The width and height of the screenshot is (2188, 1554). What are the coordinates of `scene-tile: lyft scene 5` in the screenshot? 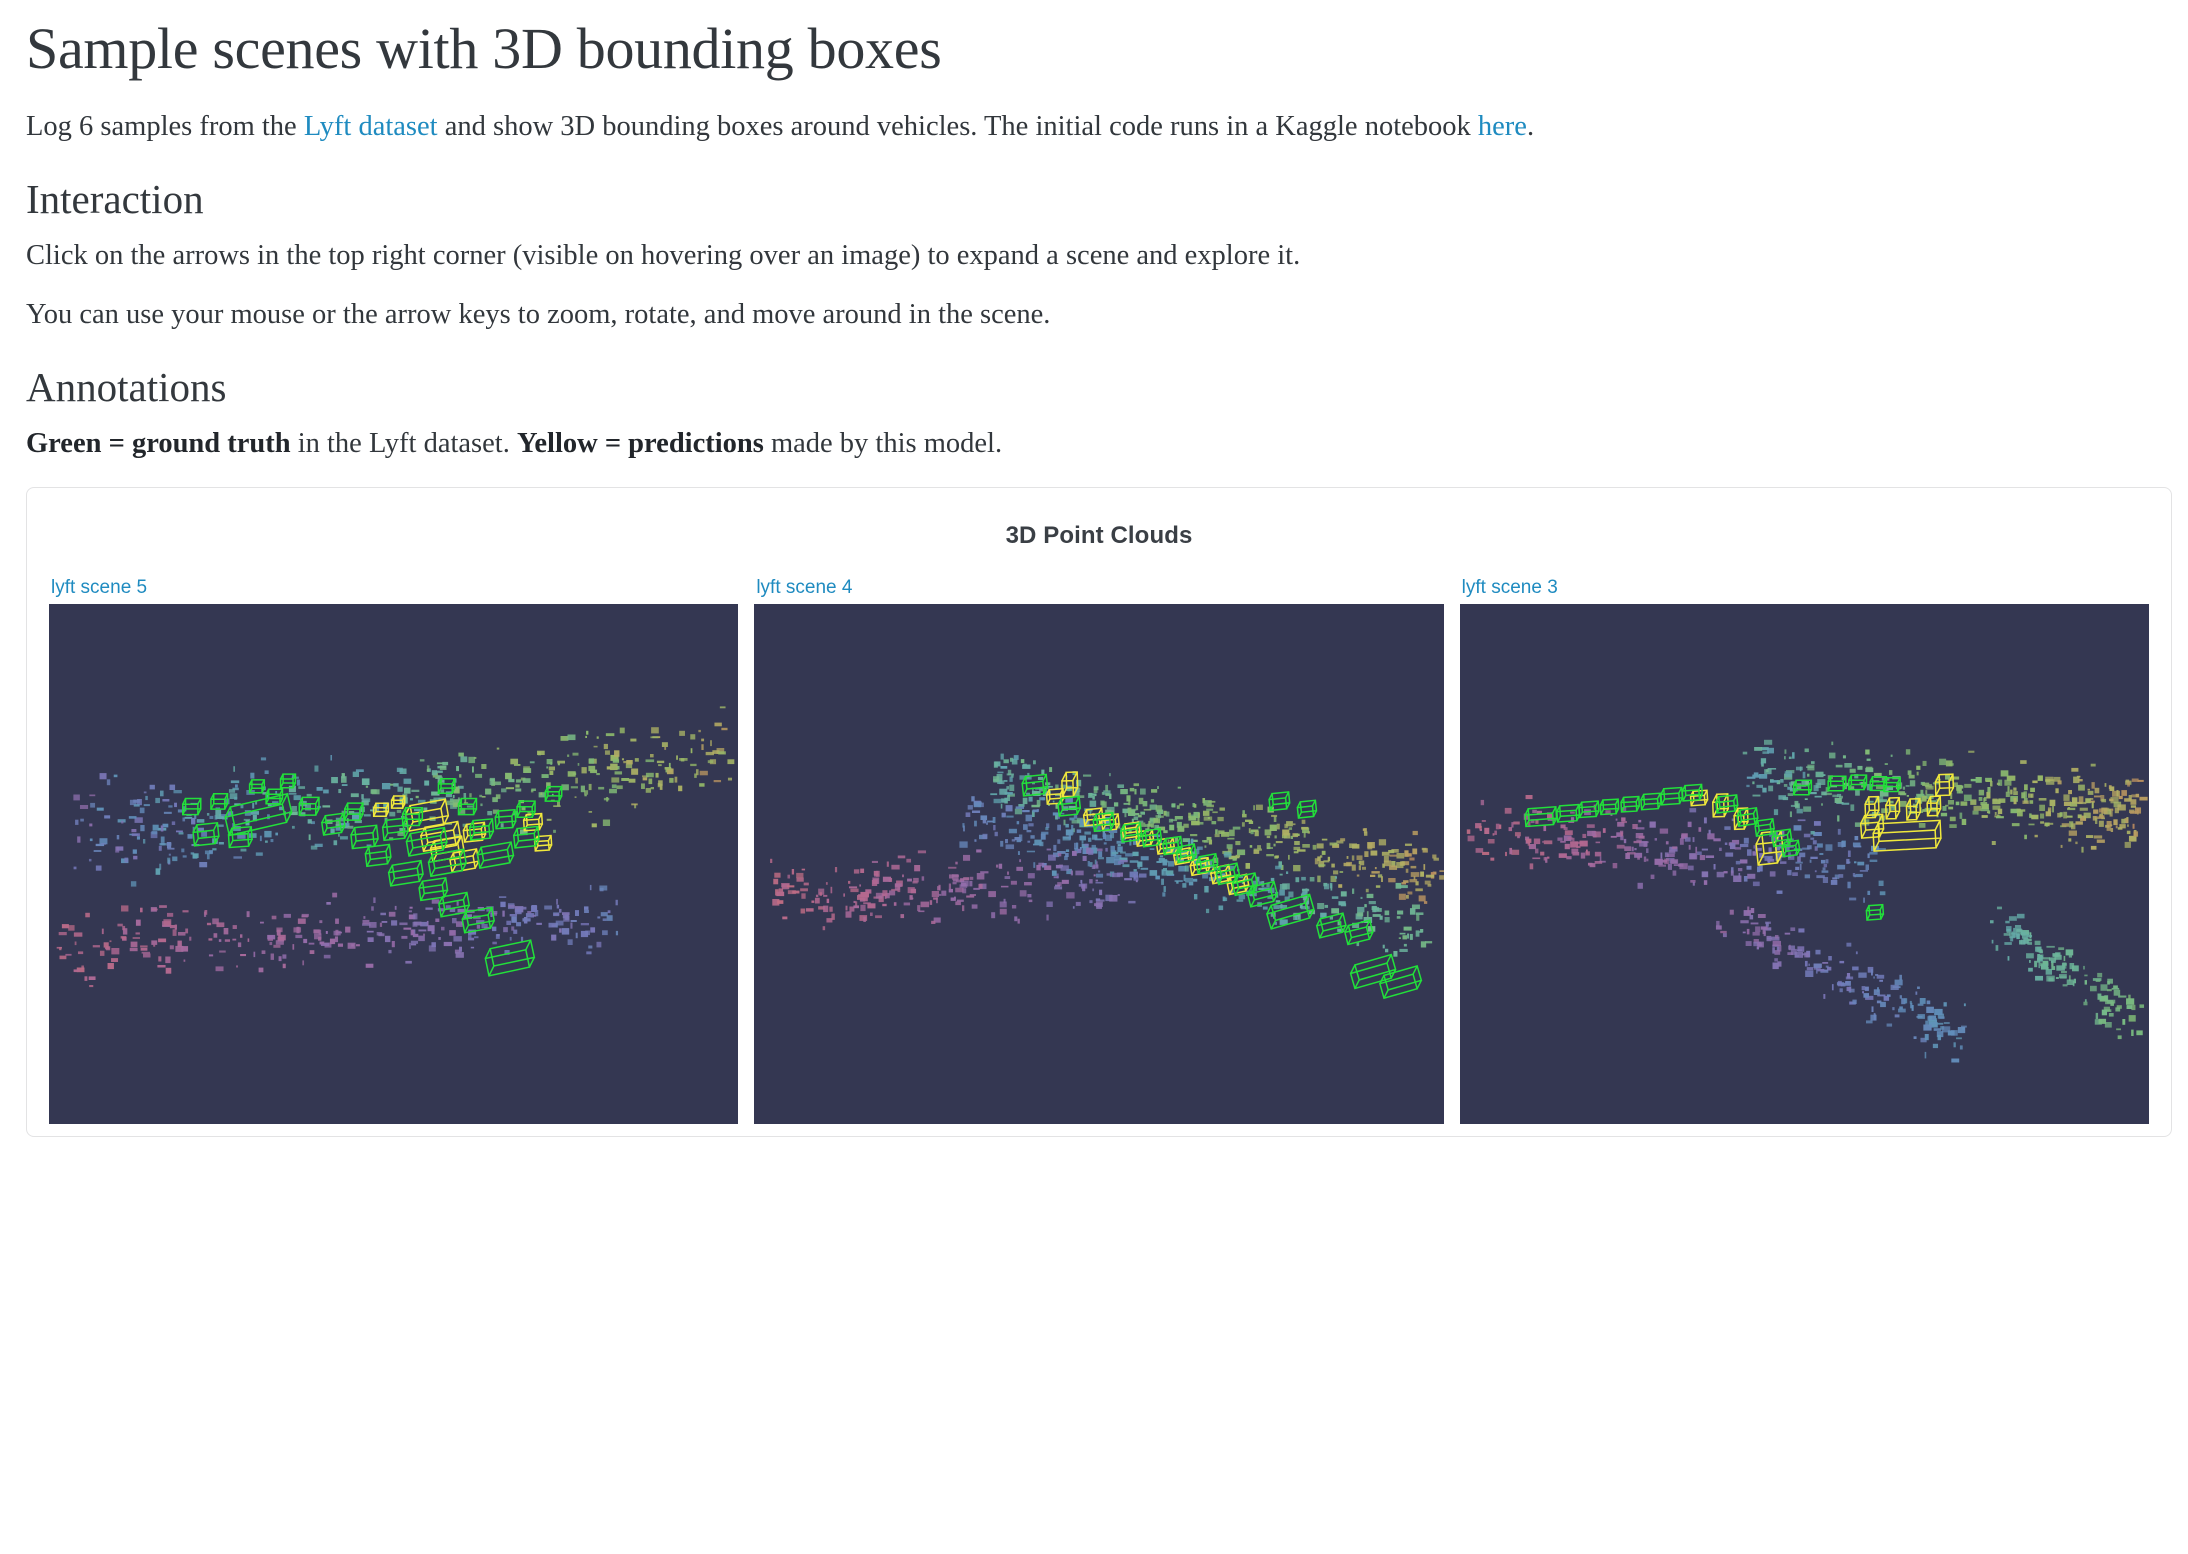 It's located at (394, 850).